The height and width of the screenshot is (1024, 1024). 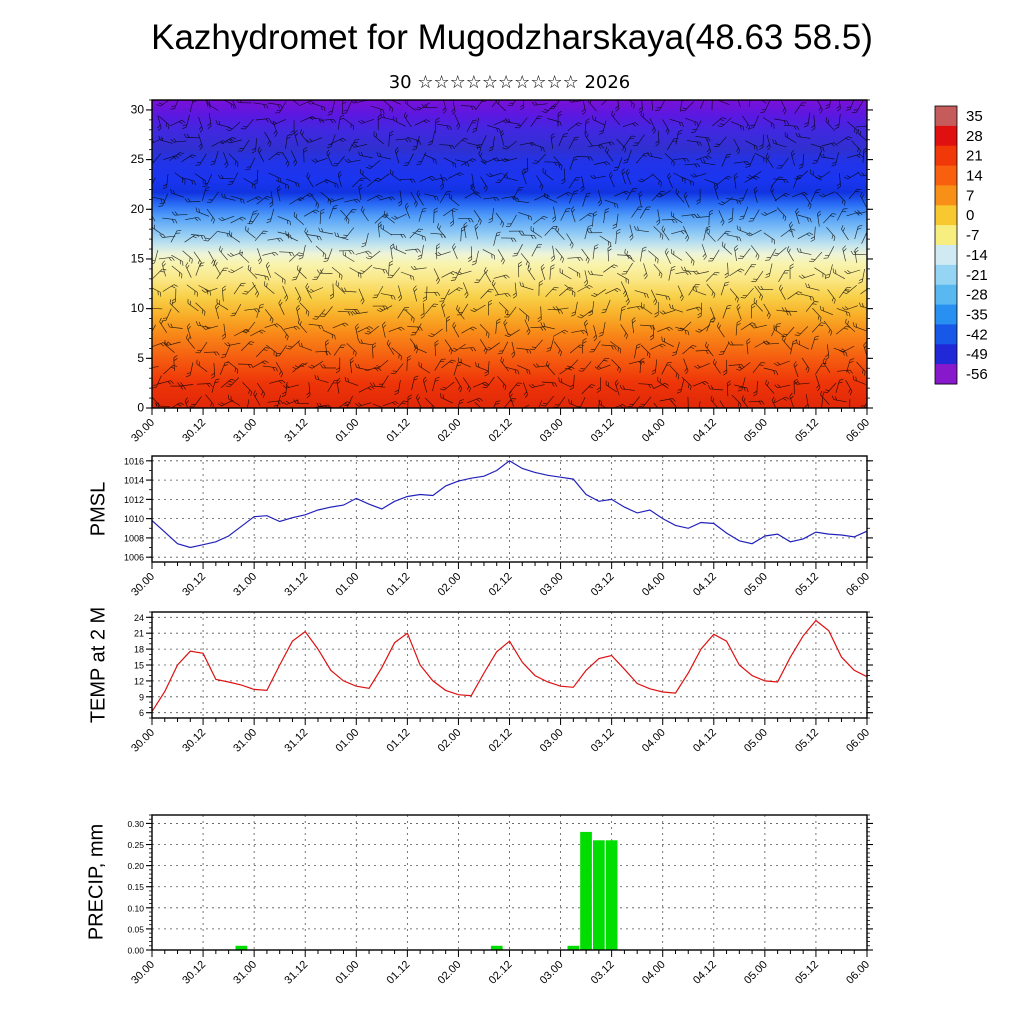 I want to click on svg-text: 28, so click(x=974, y=136).